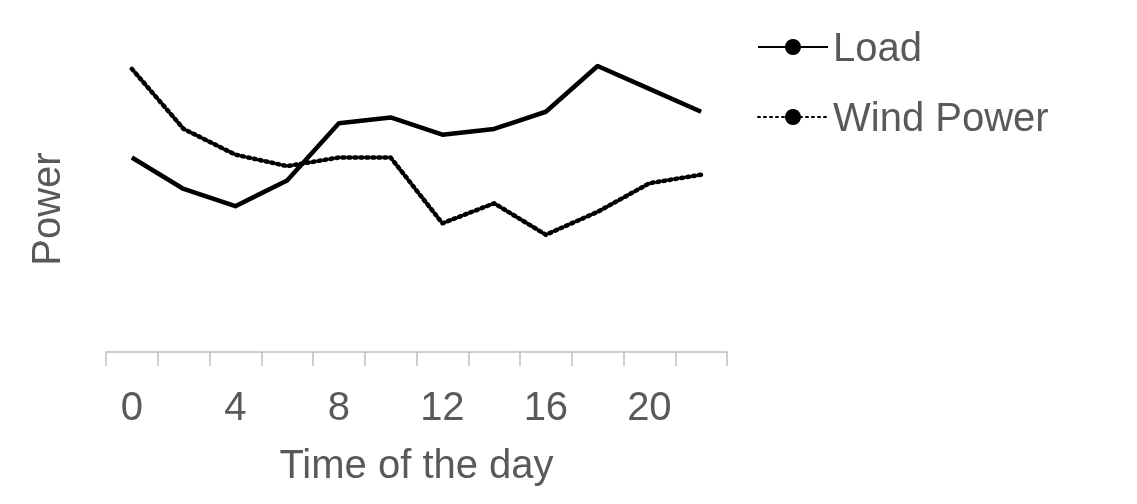 The width and height of the screenshot is (1137, 504). I want to click on x-tick-label: 0, so click(131, 406).